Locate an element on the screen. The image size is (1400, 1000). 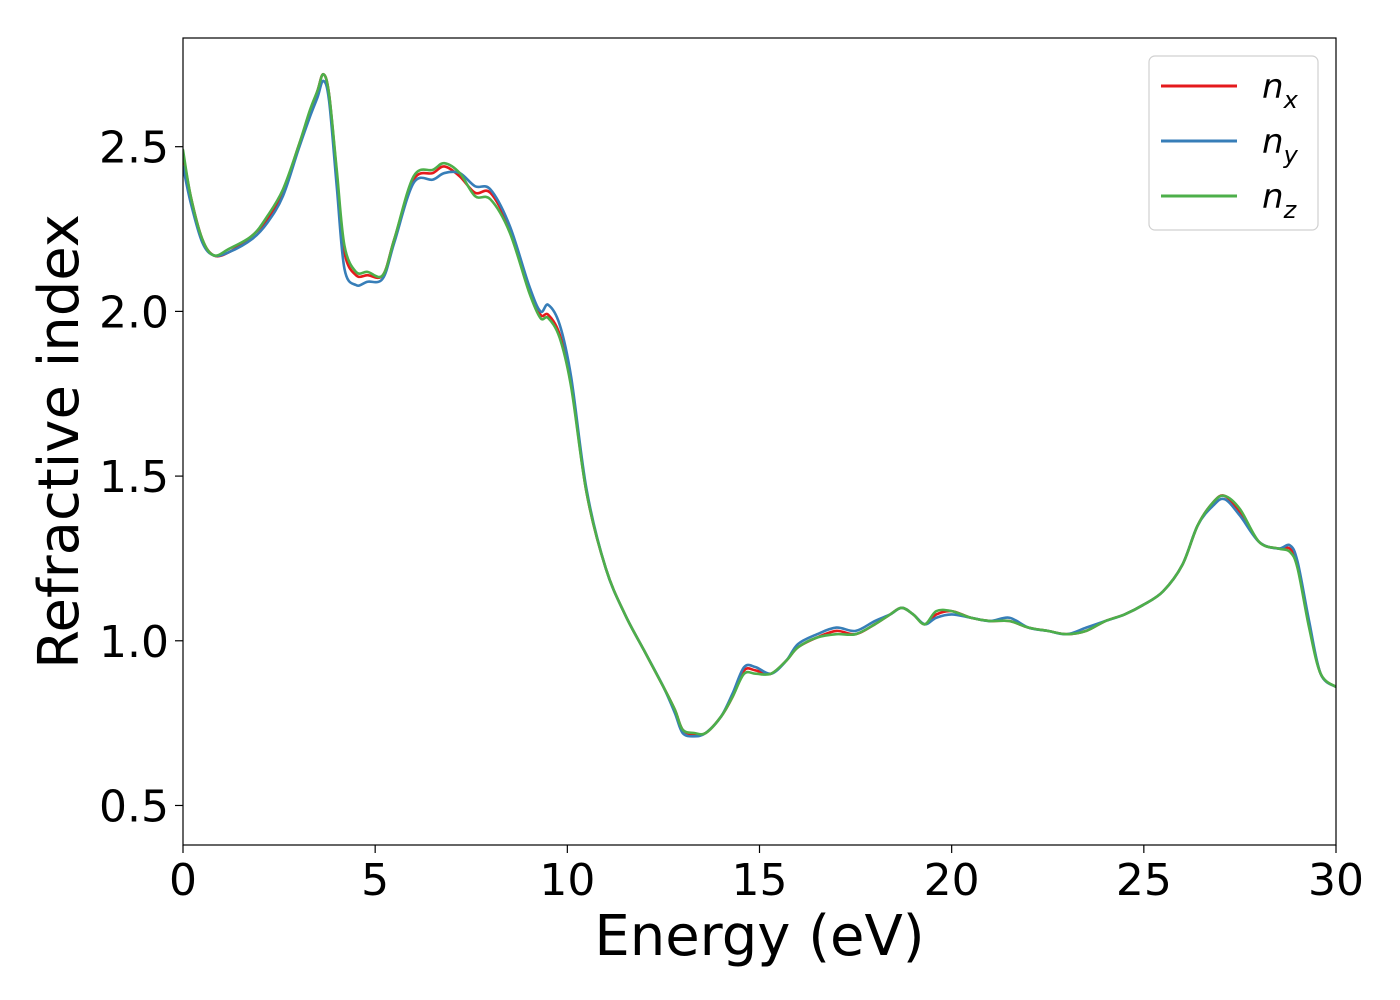
legend-label-subscript: x is located at coordinates (1291, 100).